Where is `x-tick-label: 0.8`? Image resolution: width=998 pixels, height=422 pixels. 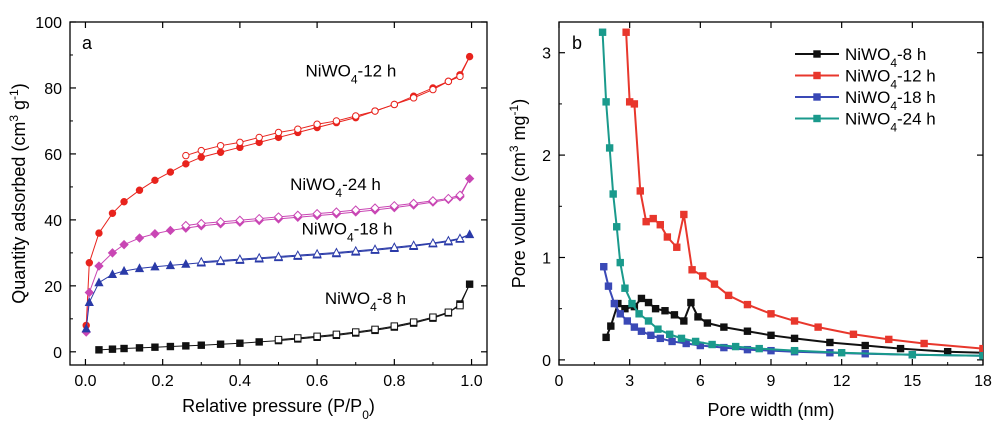
x-tick-label: 0.8 is located at coordinates (394, 381).